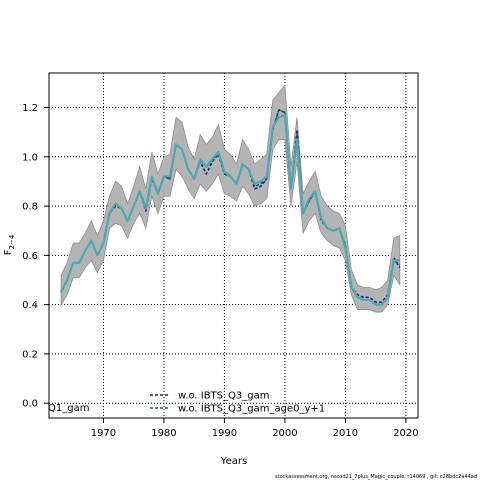 This screenshot has height=480, width=480. I want to click on y-tick-label: 0.2, so click(30, 354).